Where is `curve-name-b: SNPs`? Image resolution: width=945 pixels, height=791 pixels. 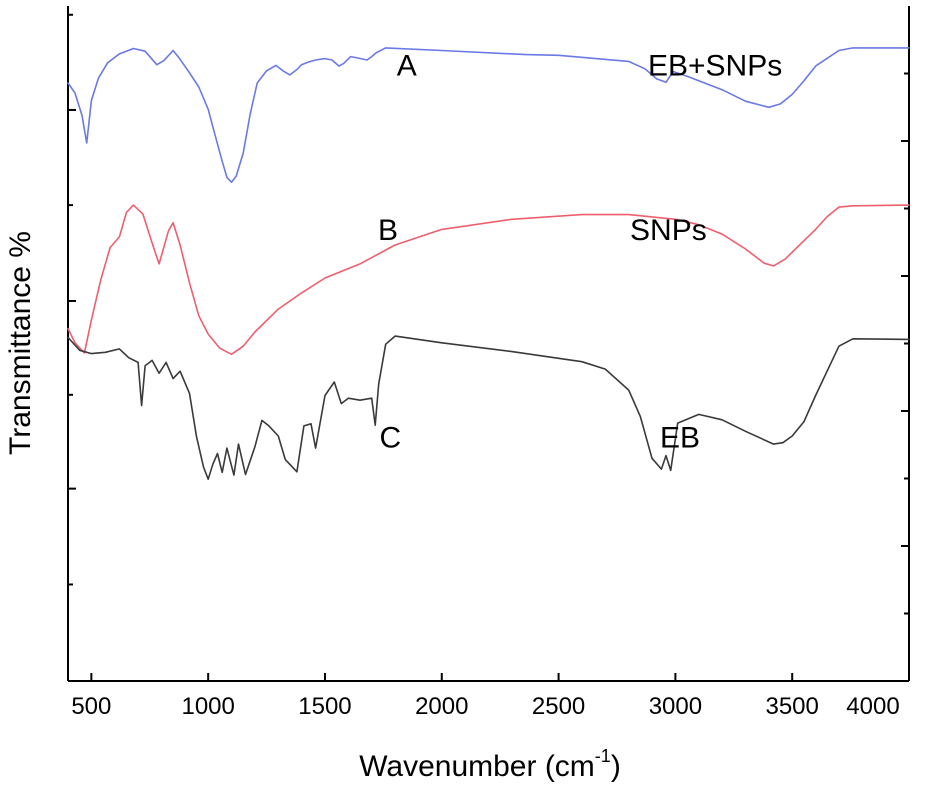 curve-name-b: SNPs is located at coordinates (668, 230).